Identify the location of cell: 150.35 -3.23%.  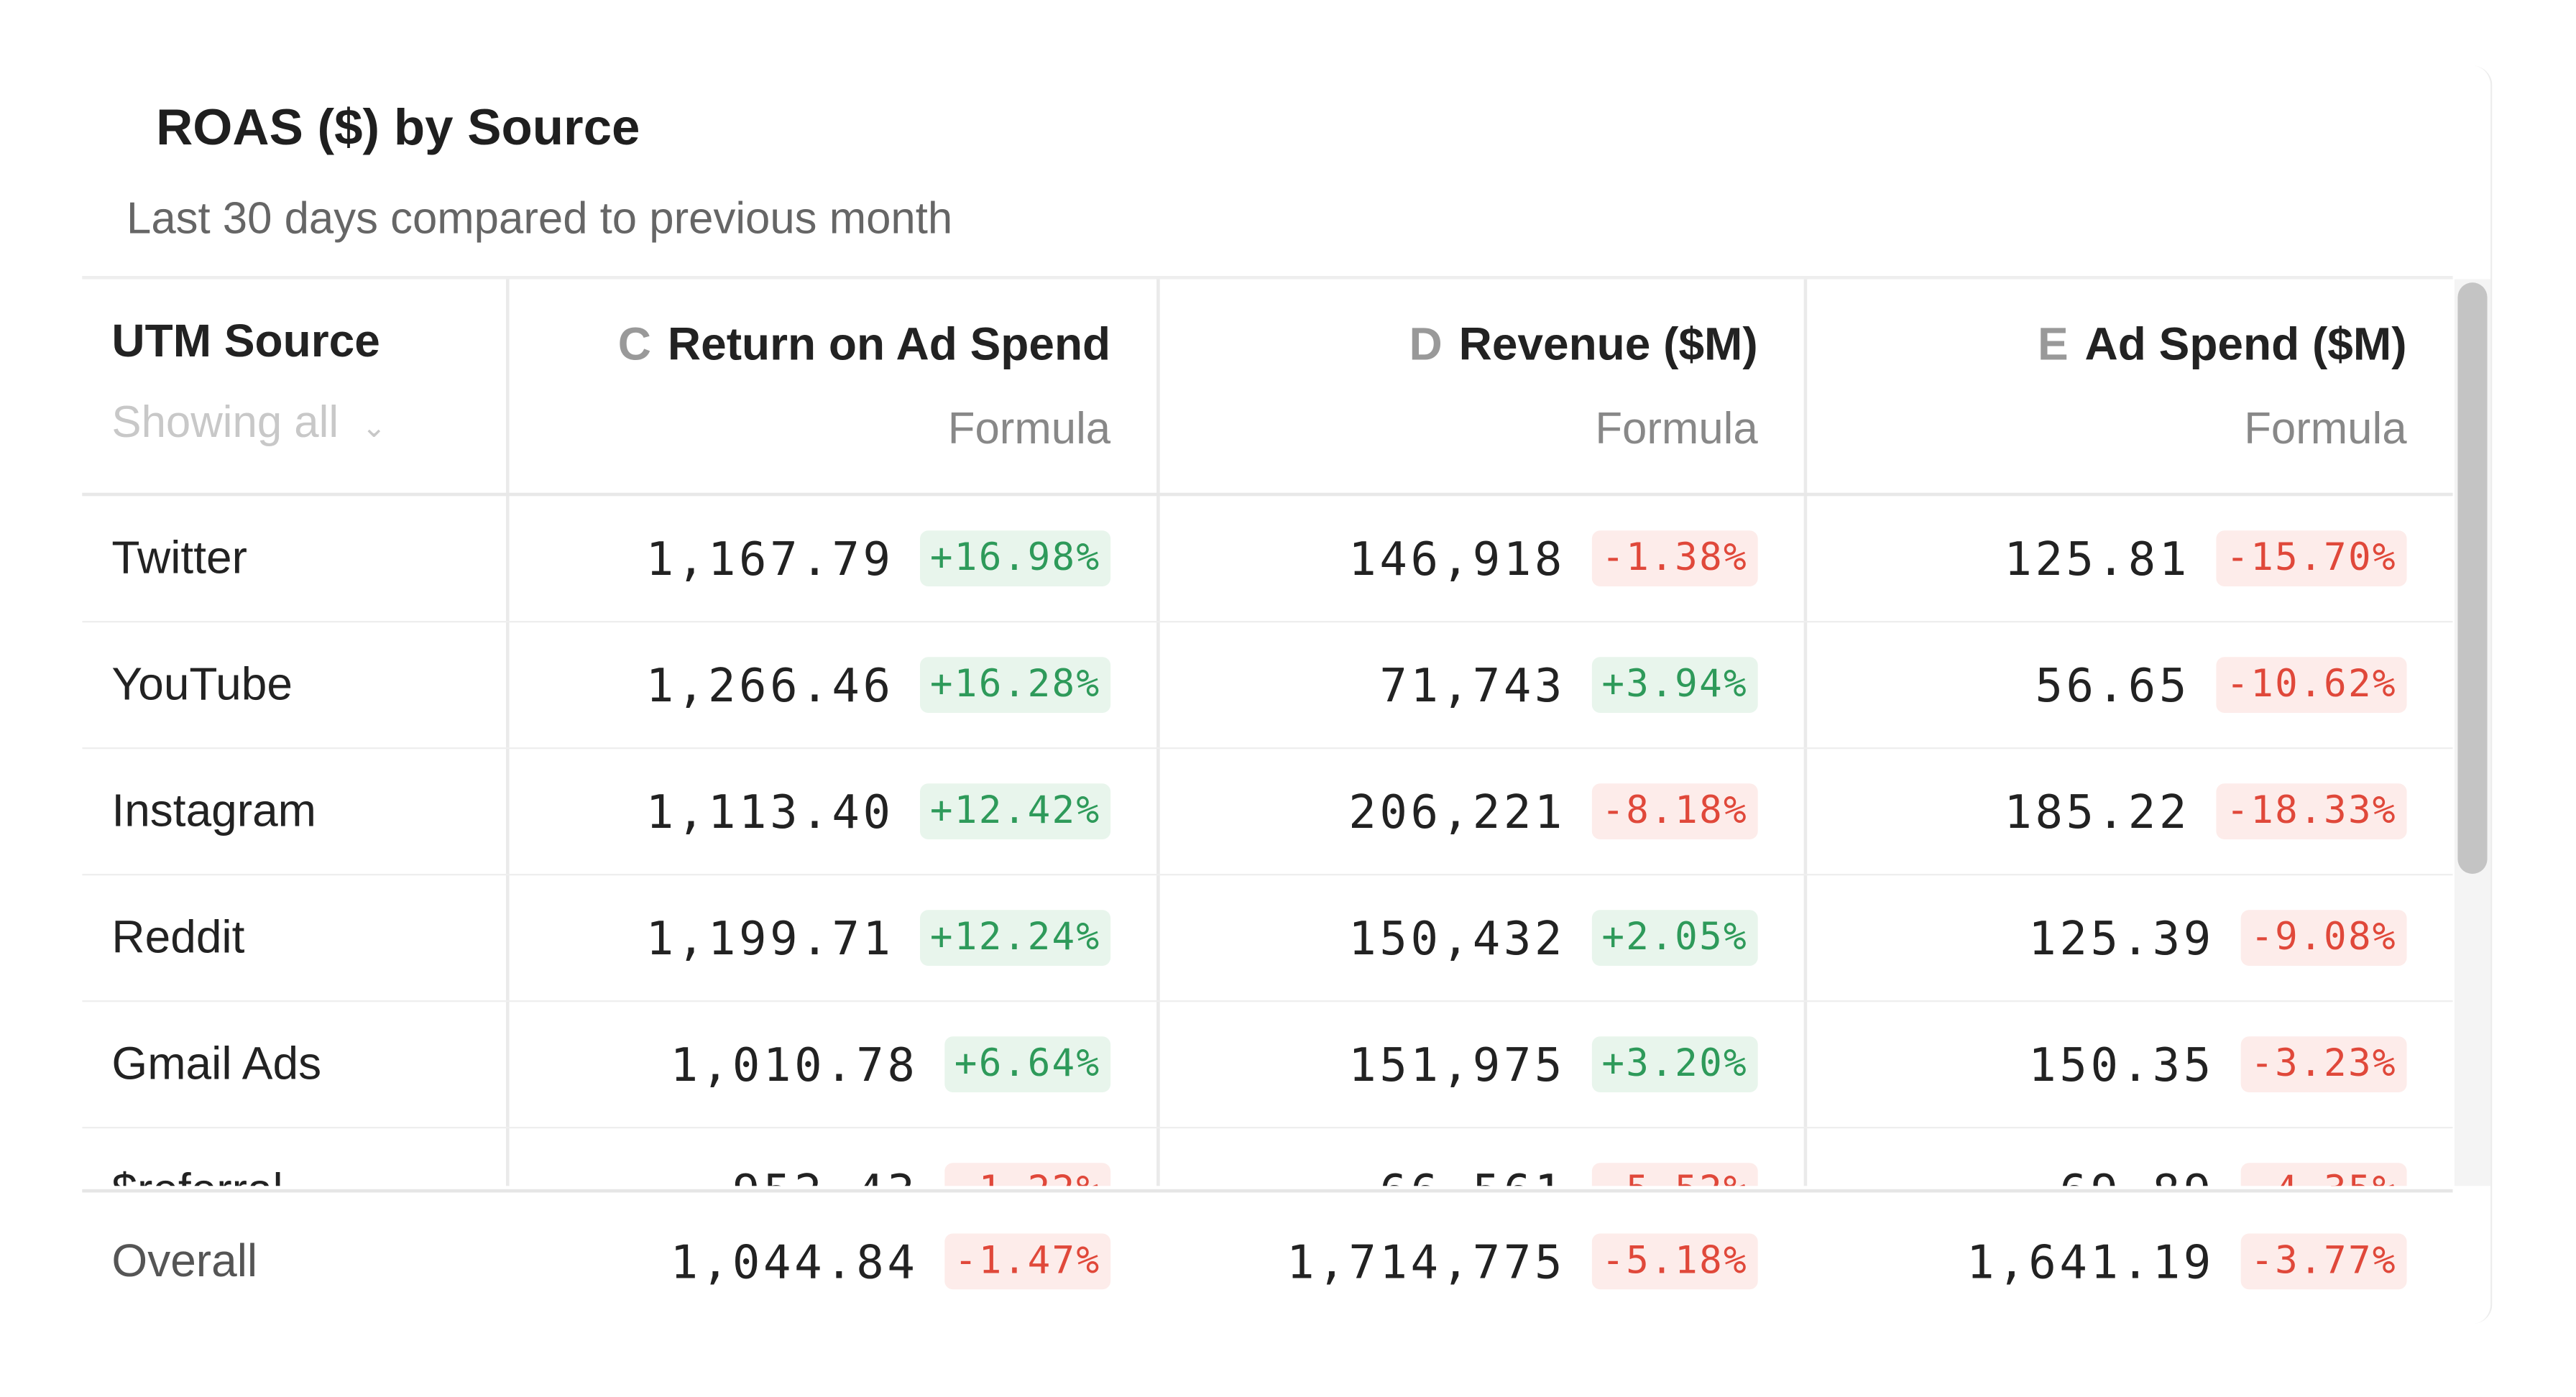
(2129, 1064).